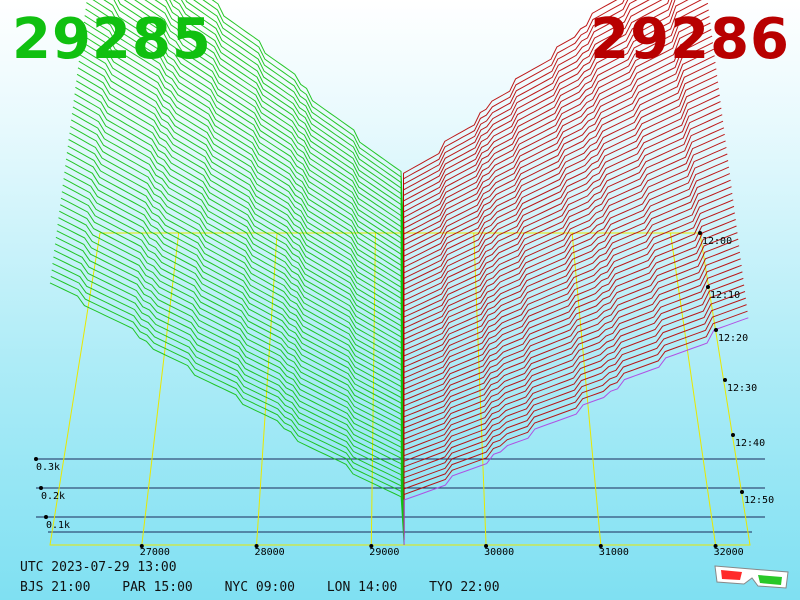 The width and height of the screenshot is (800, 600). Describe the element at coordinates (112, 39) in the screenshot. I see `bid-price: 29285` at that location.